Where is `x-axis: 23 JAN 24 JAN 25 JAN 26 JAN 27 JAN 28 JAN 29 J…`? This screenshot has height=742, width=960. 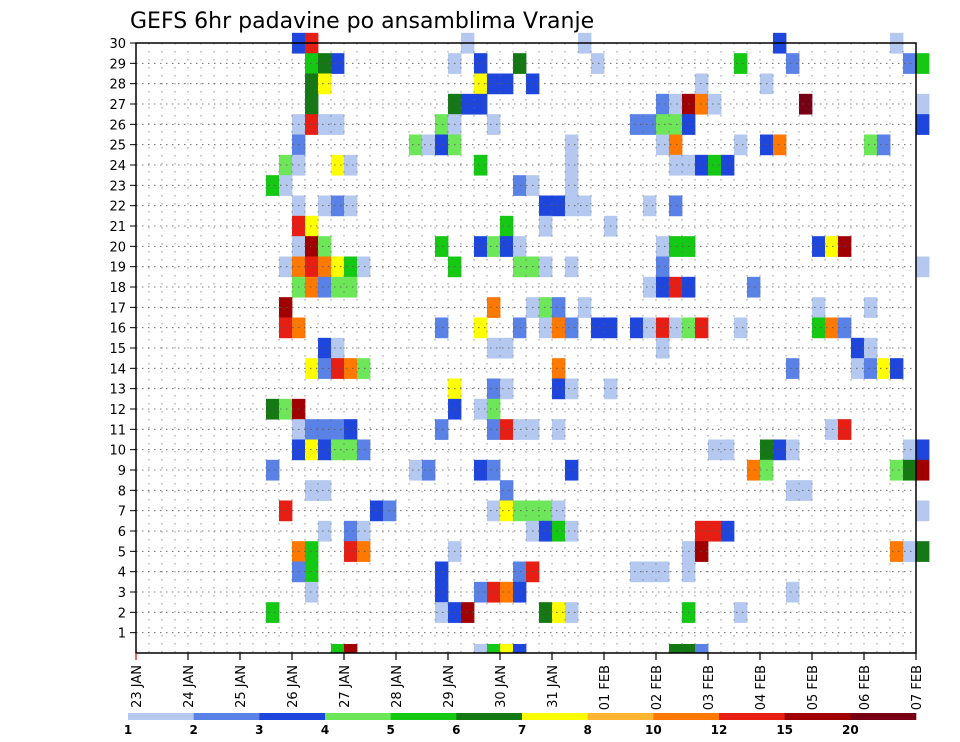 x-axis: 23 JAN 24 JAN 25 JAN 26 JAN 27 JAN 28 JAN 29 J… is located at coordinates (527, 681).